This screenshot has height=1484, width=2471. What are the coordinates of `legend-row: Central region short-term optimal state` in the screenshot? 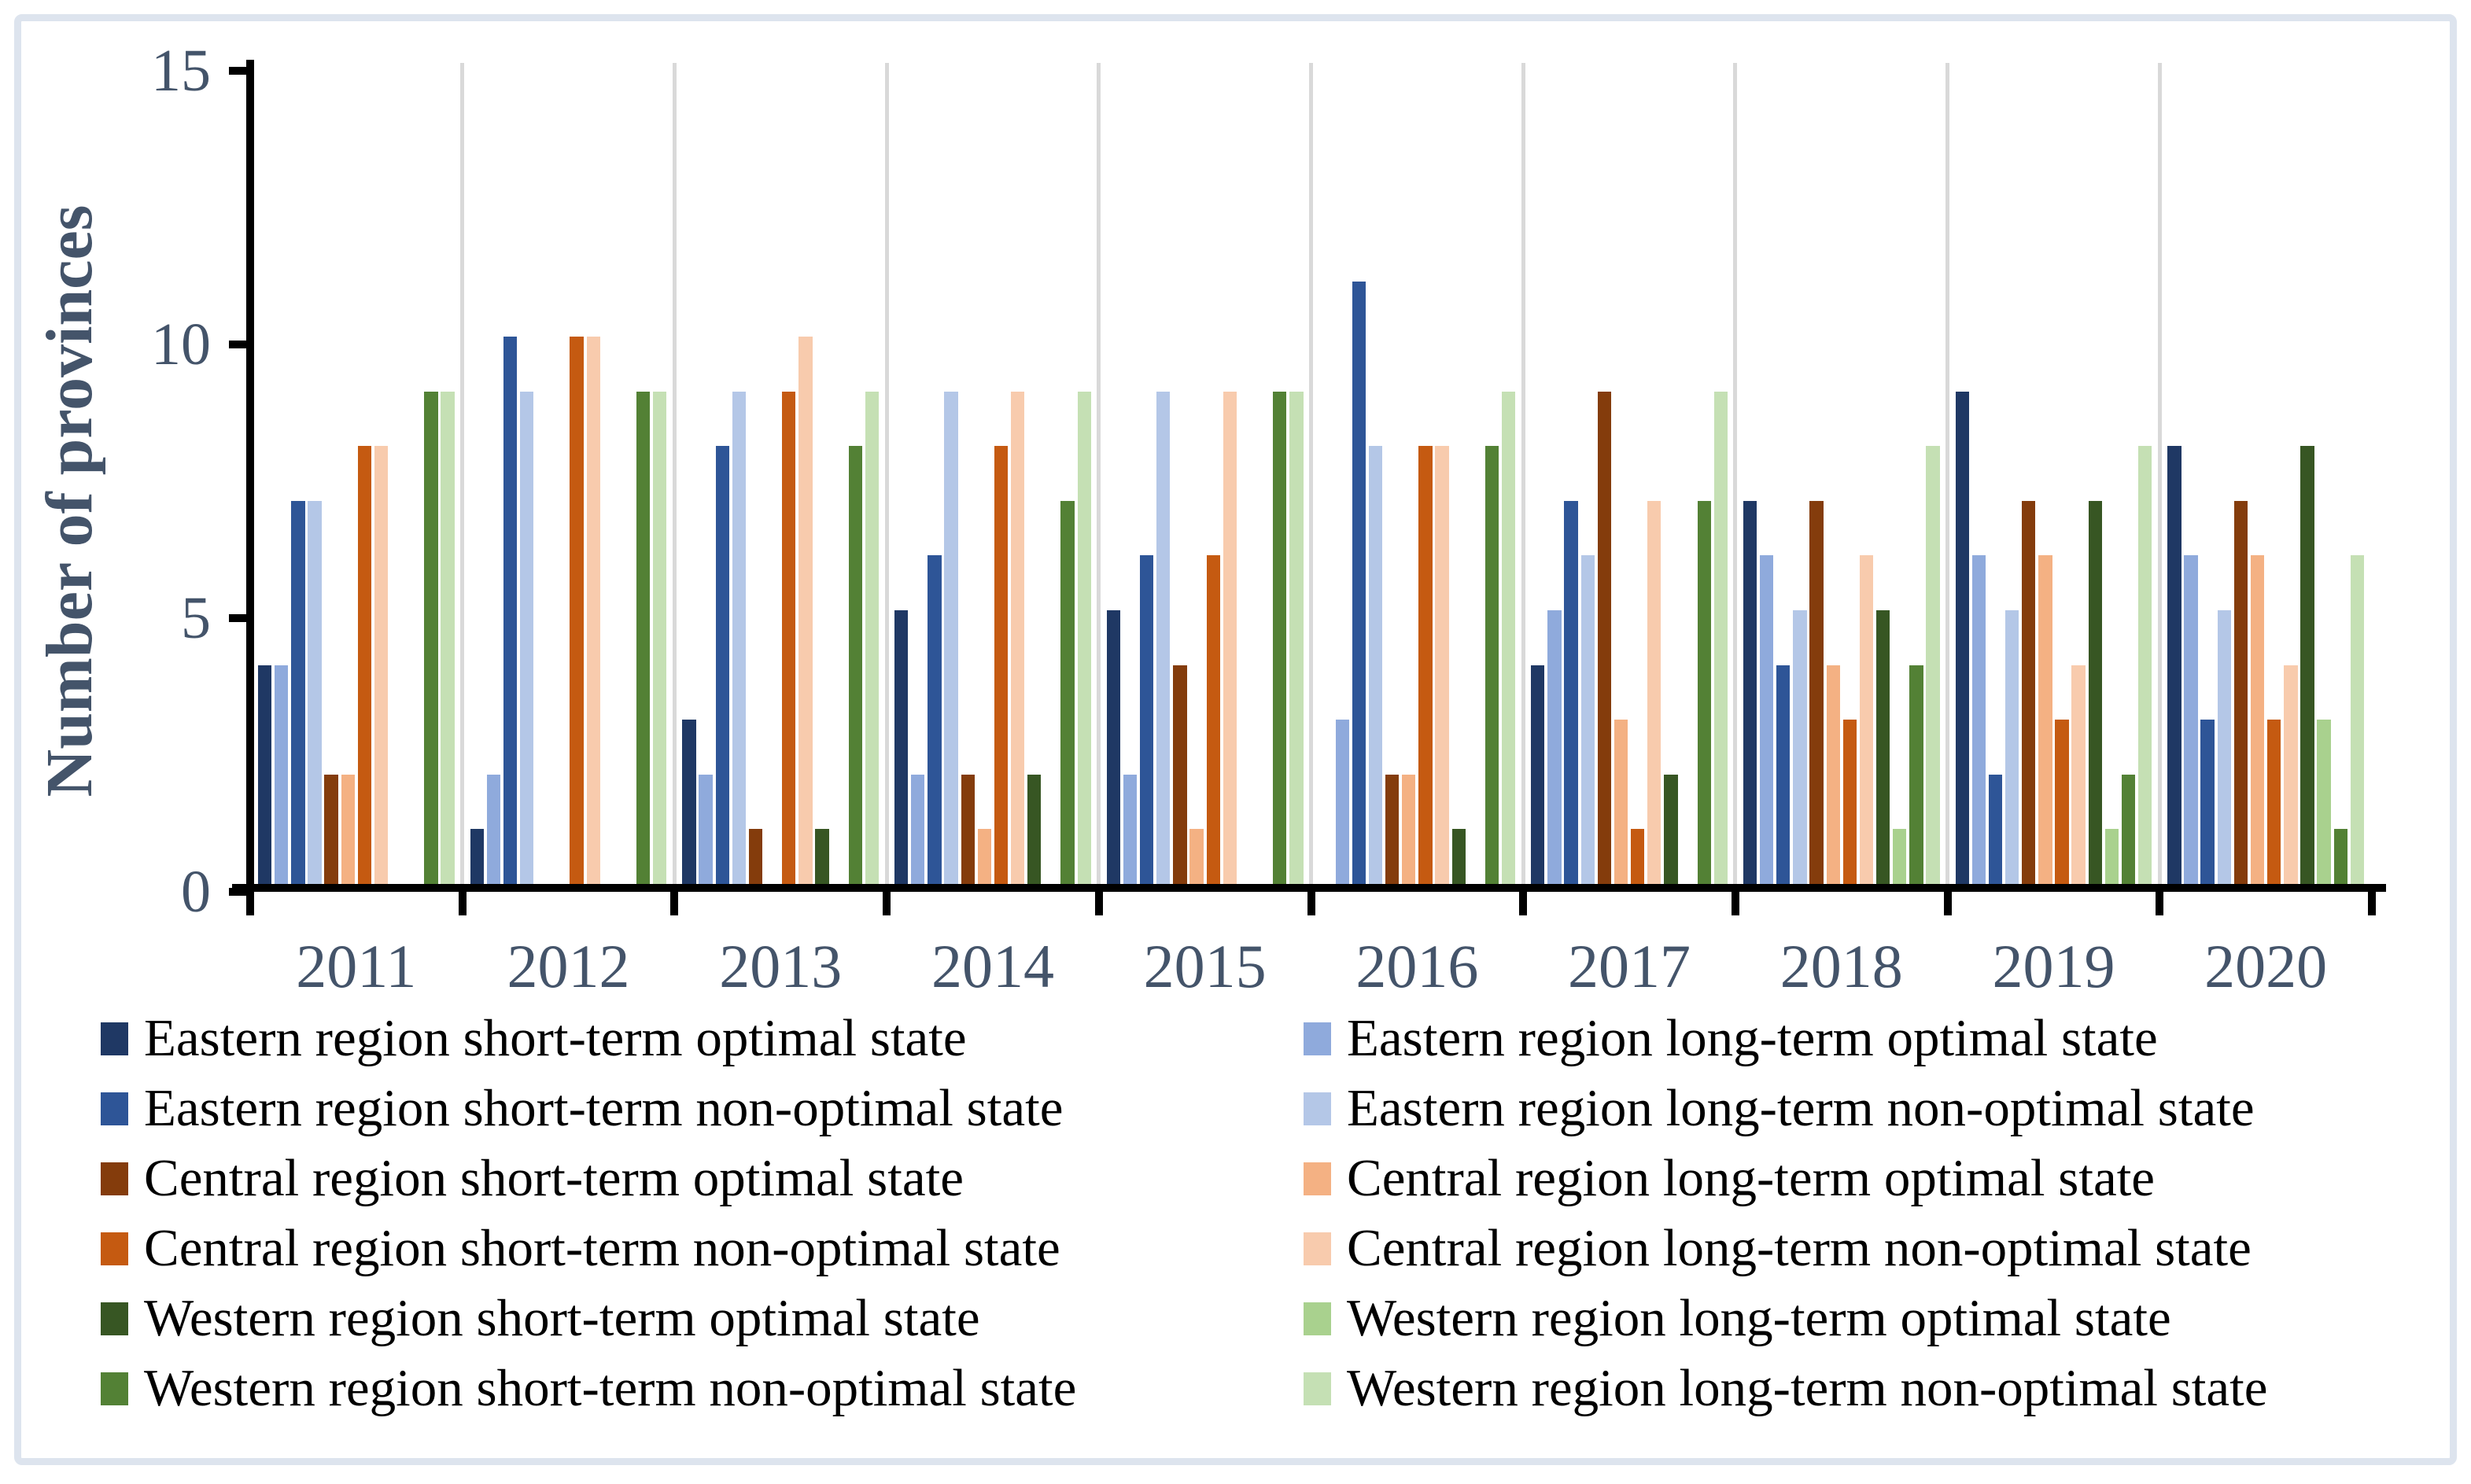 It's located at (588, 1178).